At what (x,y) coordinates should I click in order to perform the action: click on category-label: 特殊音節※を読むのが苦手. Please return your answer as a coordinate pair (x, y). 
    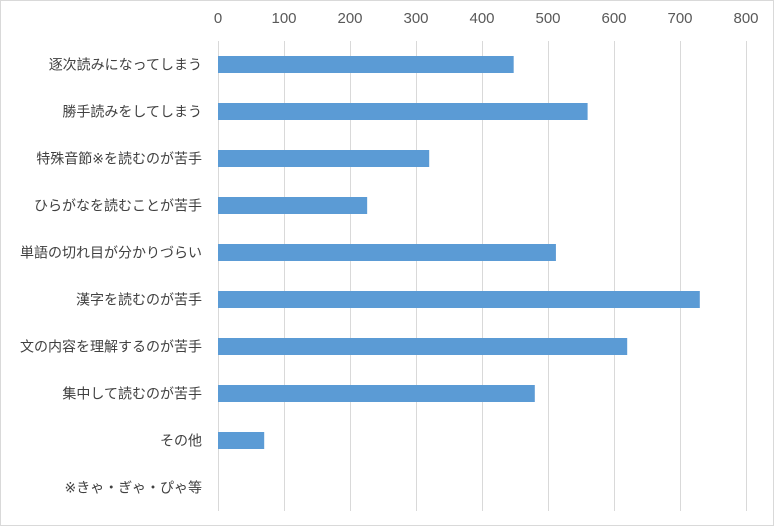
    Looking at the image, I should click on (119, 159).